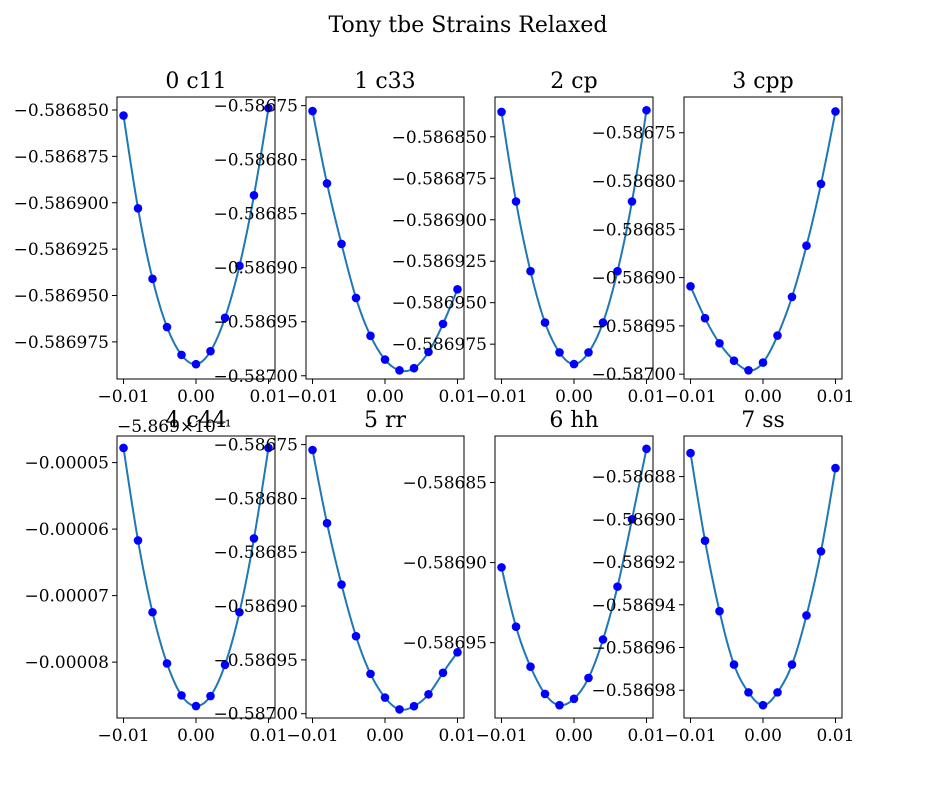 Image resolution: width=936 pixels, height=806 pixels. I want to click on subplot-title: 4 c44, so click(195, 420).